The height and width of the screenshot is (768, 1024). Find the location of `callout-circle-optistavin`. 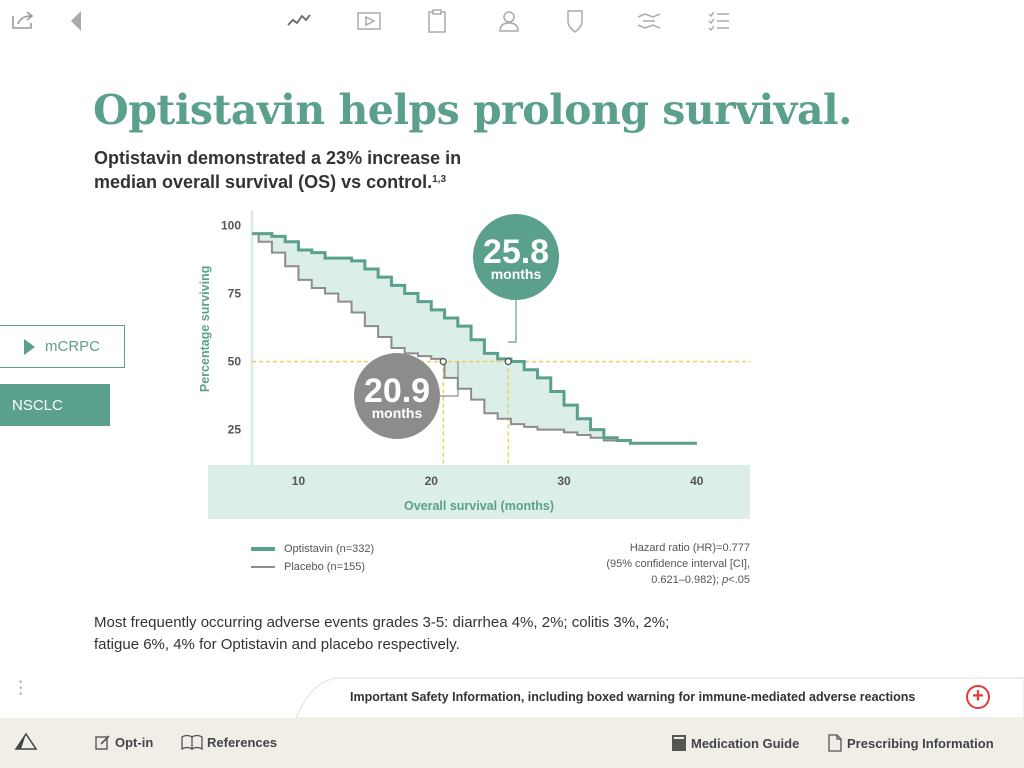

callout-circle-optistavin is located at coordinates (516, 257).